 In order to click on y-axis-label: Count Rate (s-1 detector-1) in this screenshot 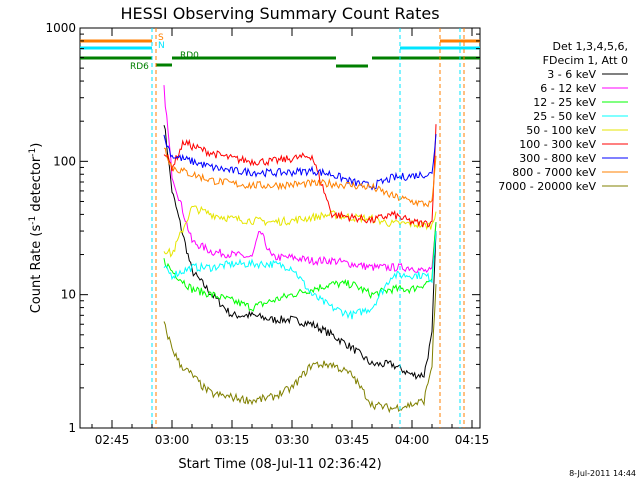, I will do `click(36, 228)`.